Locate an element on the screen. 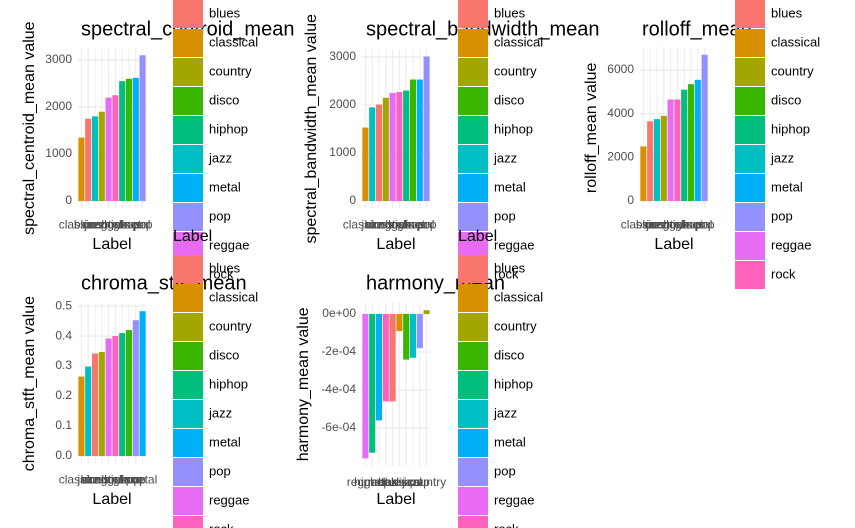 The width and height of the screenshot is (855, 528). y-tick-label: 6000 is located at coordinates (620, 69).